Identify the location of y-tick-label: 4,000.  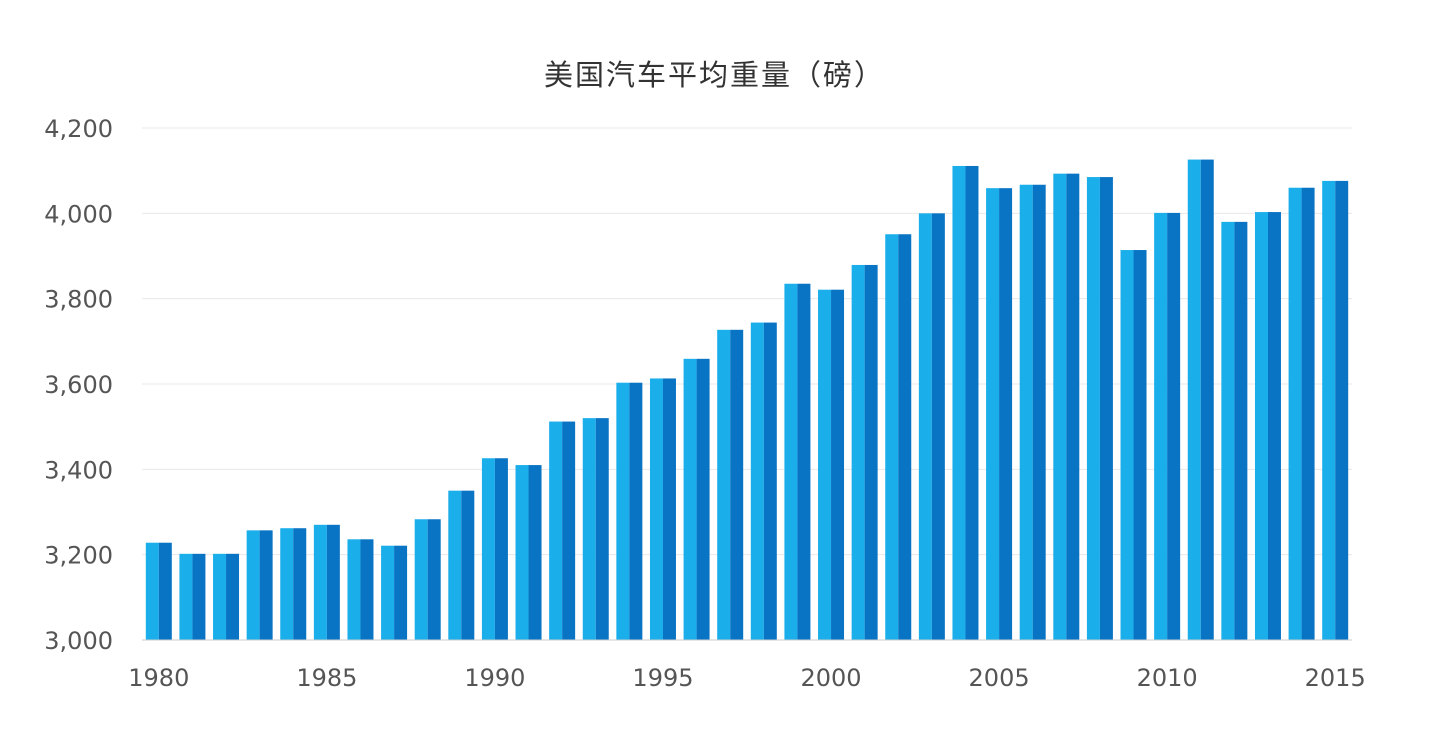
(78, 214).